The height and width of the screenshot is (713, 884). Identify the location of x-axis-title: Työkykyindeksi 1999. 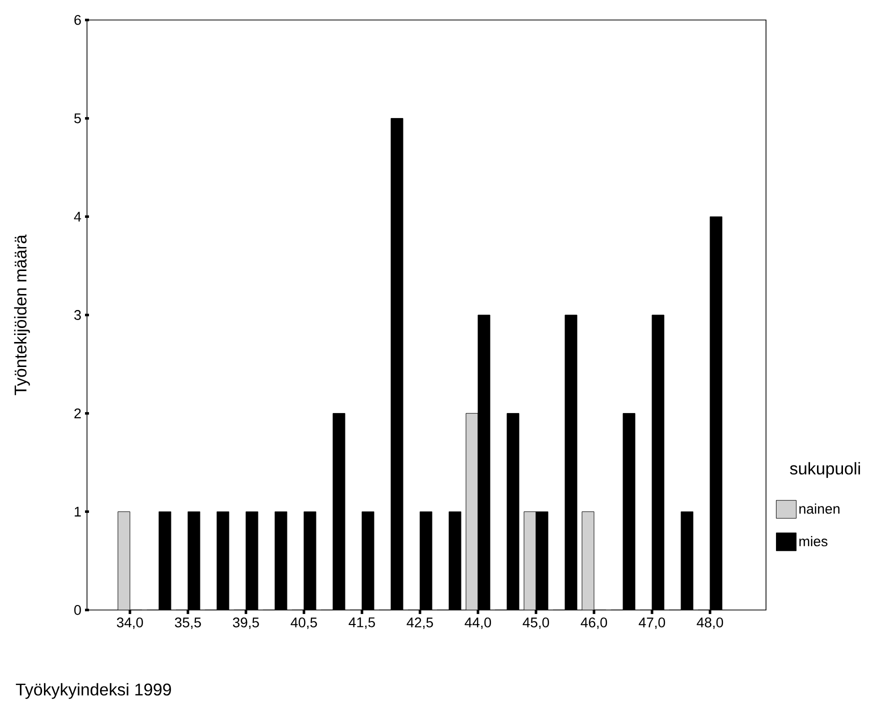
(93, 691).